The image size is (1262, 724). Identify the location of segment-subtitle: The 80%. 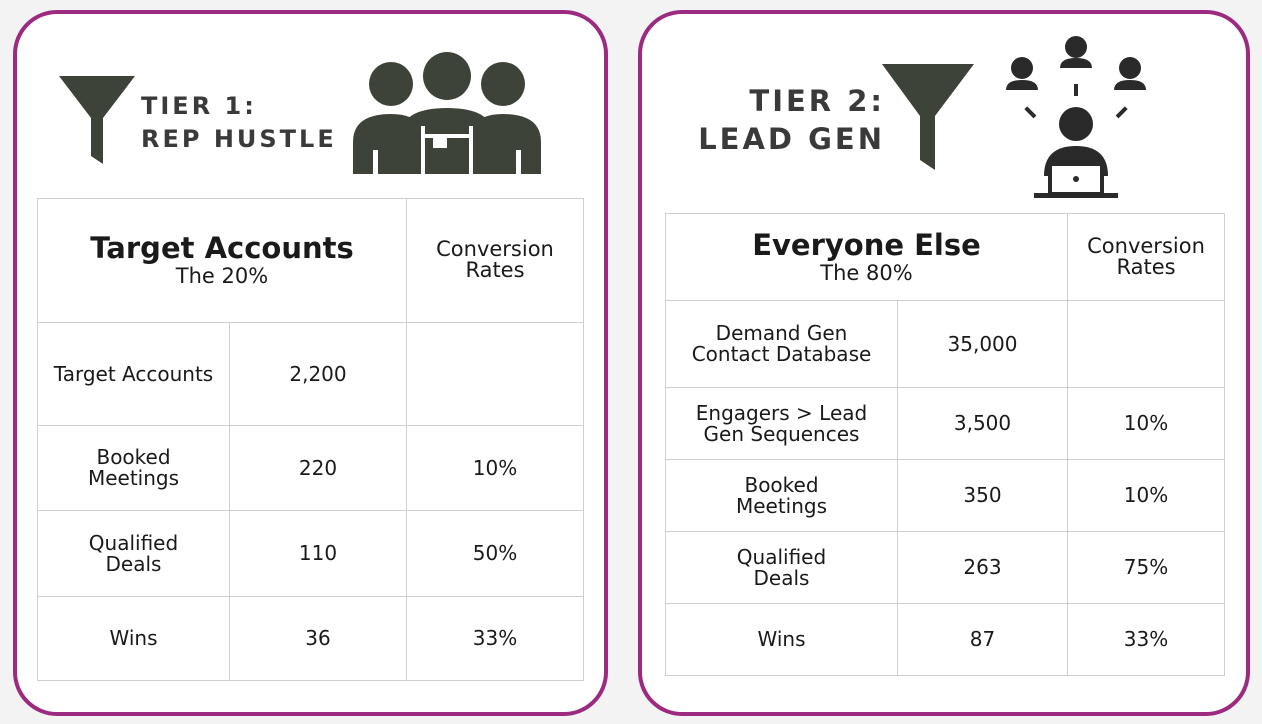
(866, 272).